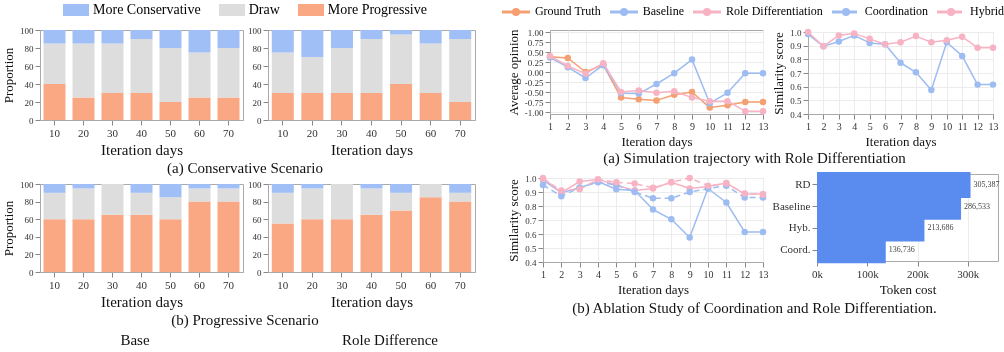 The height and width of the screenshot is (352, 1004). Describe the element at coordinates (377, 10) in the screenshot. I see `legend-label: More Progressive` at that location.